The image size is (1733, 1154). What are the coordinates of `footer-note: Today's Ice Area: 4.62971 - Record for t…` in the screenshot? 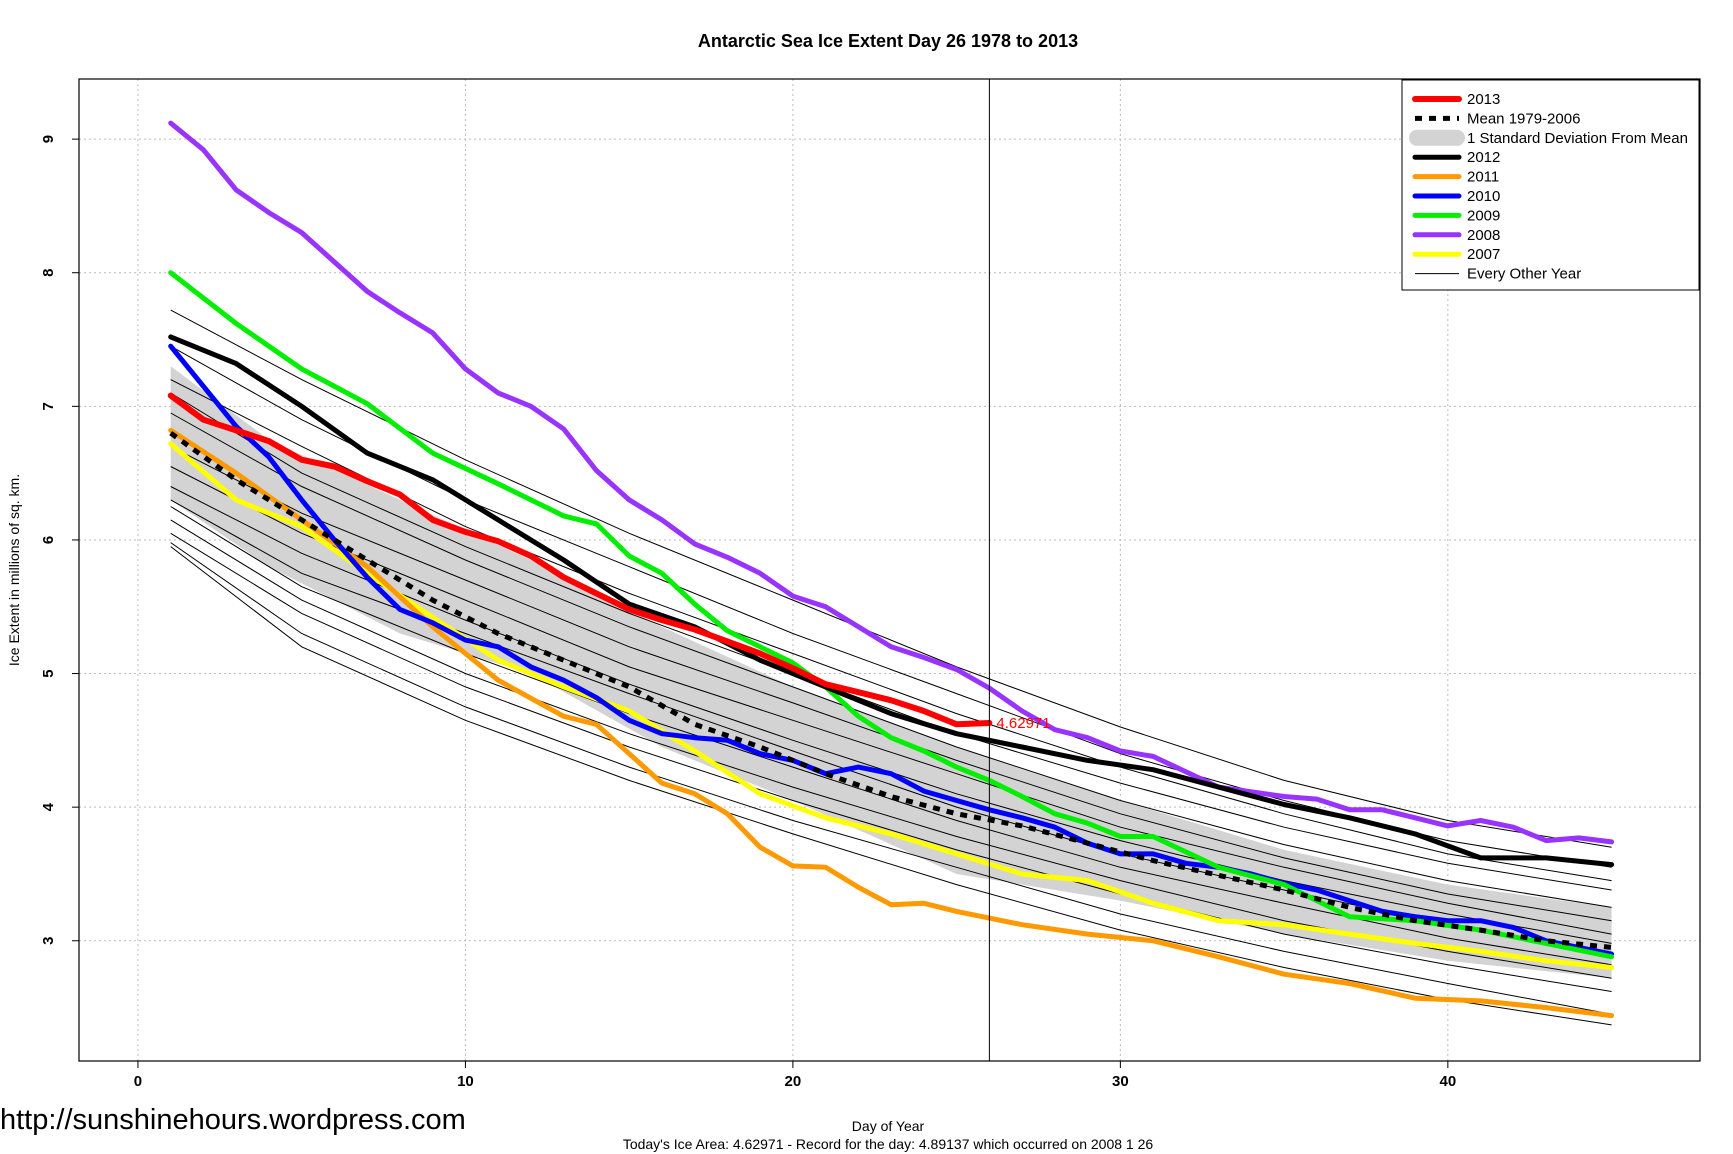 It's located at (888, 1144).